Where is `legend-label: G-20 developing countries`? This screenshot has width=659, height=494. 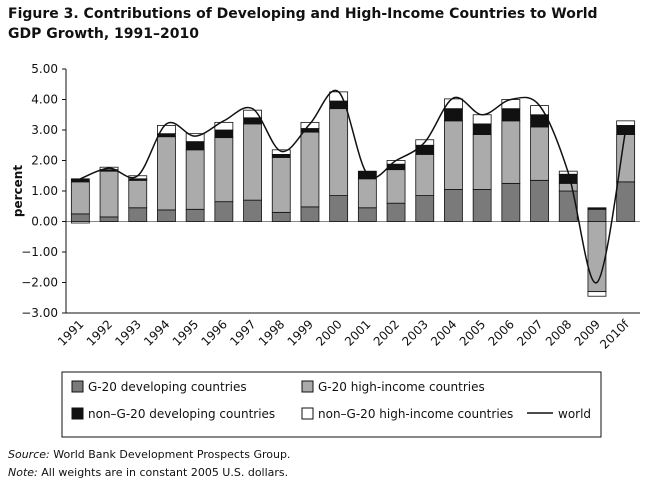 legend-label: G-20 developing countries is located at coordinates (167, 387).